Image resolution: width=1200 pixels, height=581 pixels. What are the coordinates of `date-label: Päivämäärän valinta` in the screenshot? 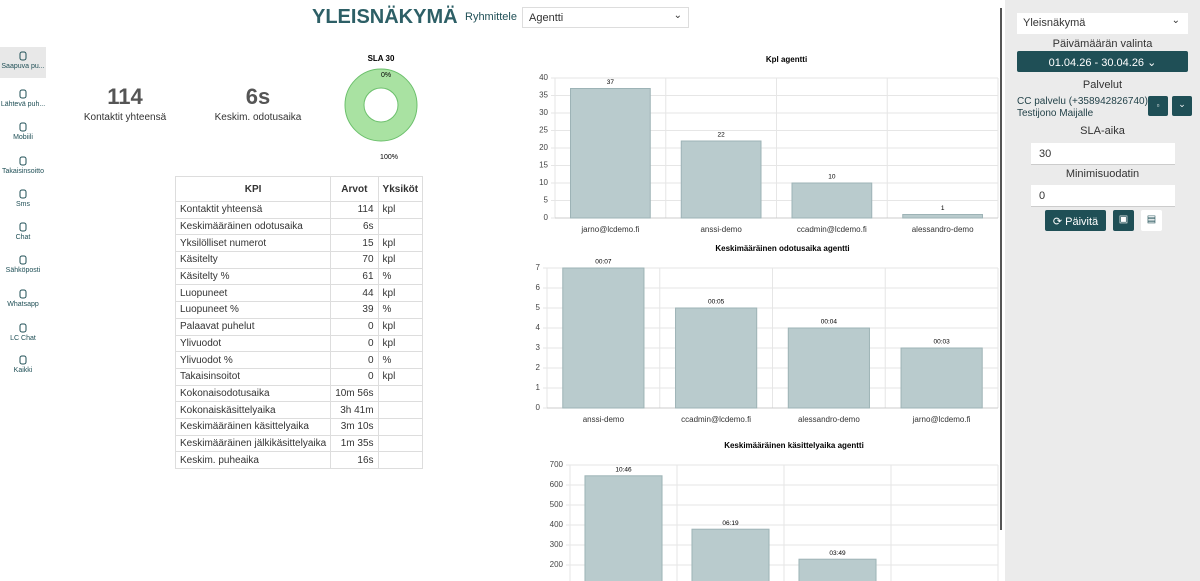 It's located at (1102, 44).